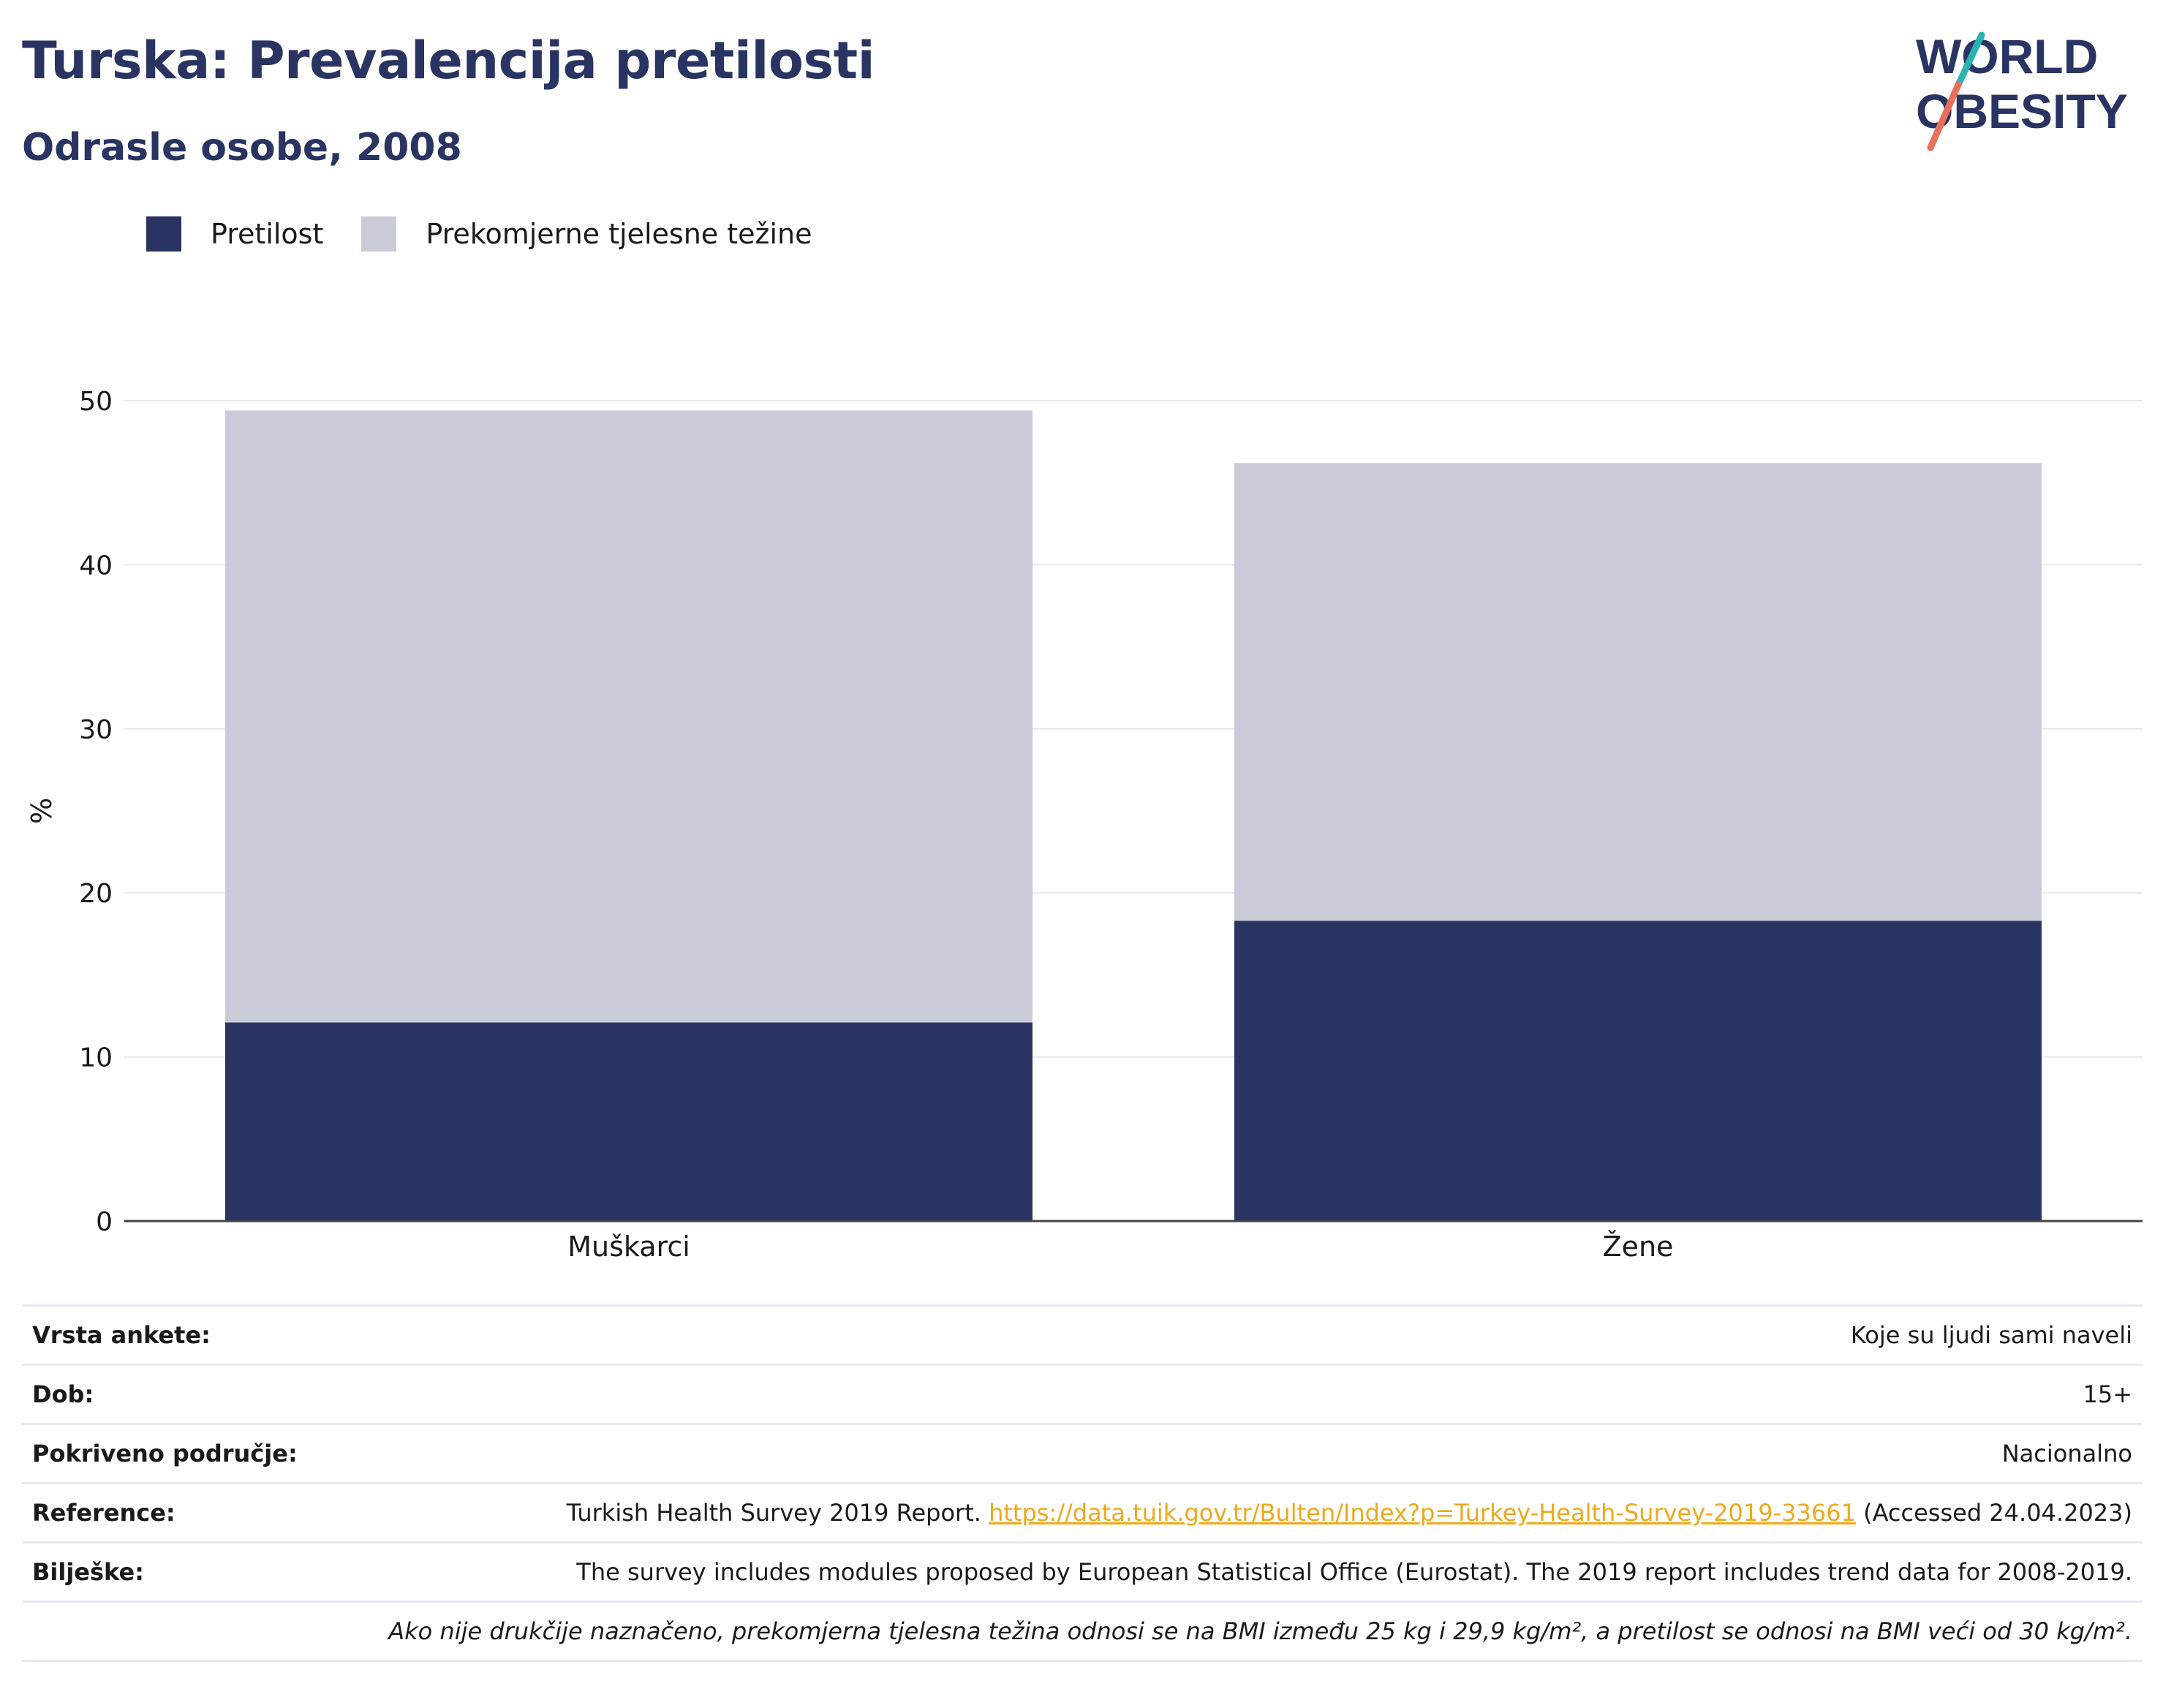 Image resolution: width=2163 pixels, height=1708 pixels. What do you see at coordinates (184, 1453) in the screenshot?
I see `info-label-coverage: Pokriveno područje:` at bounding box center [184, 1453].